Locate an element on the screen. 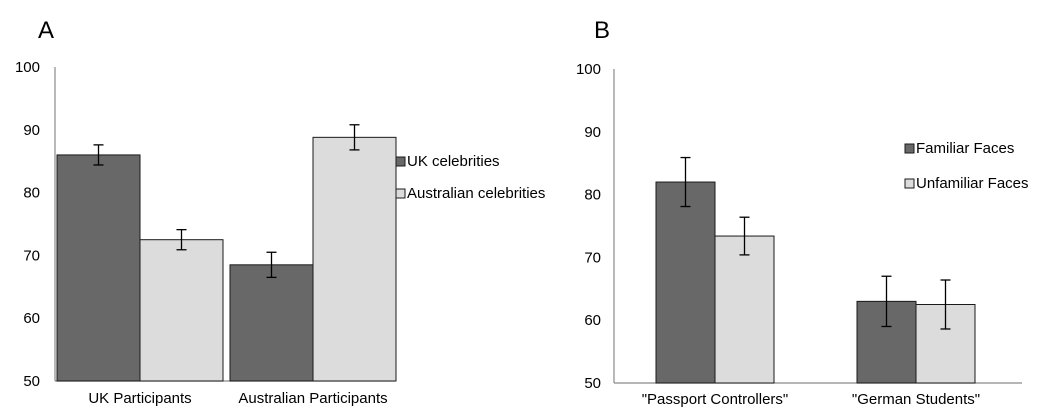 Image resolution: width=1042 pixels, height=410 pixels. panel-b-y-ticks: 50 60 70 80 90 100 is located at coordinates (588, 226).